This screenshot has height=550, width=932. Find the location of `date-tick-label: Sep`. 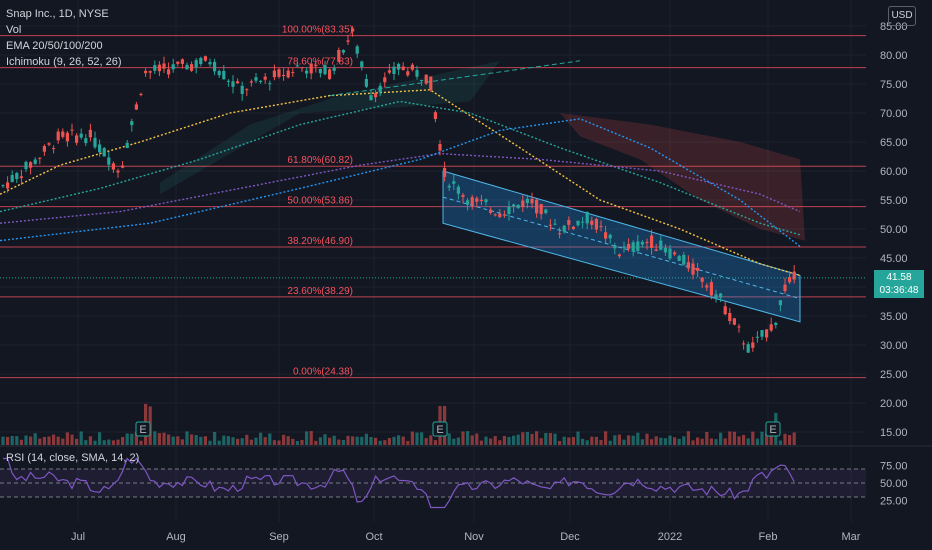

date-tick-label: Sep is located at coordinates (279, 537).